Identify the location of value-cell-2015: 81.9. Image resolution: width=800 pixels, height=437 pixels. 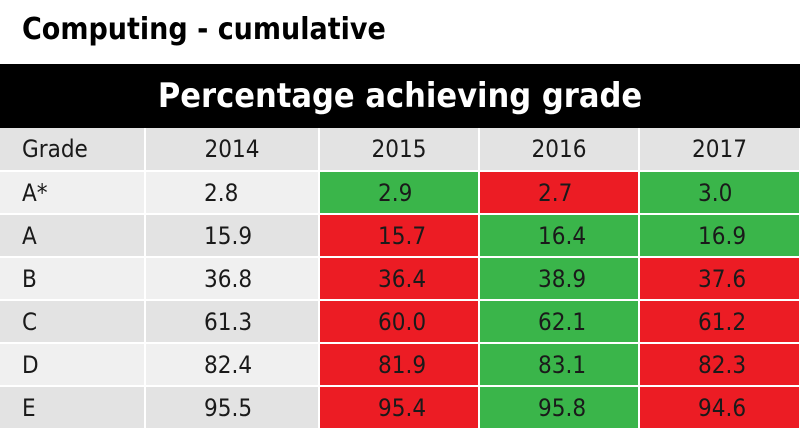
(399, 365).